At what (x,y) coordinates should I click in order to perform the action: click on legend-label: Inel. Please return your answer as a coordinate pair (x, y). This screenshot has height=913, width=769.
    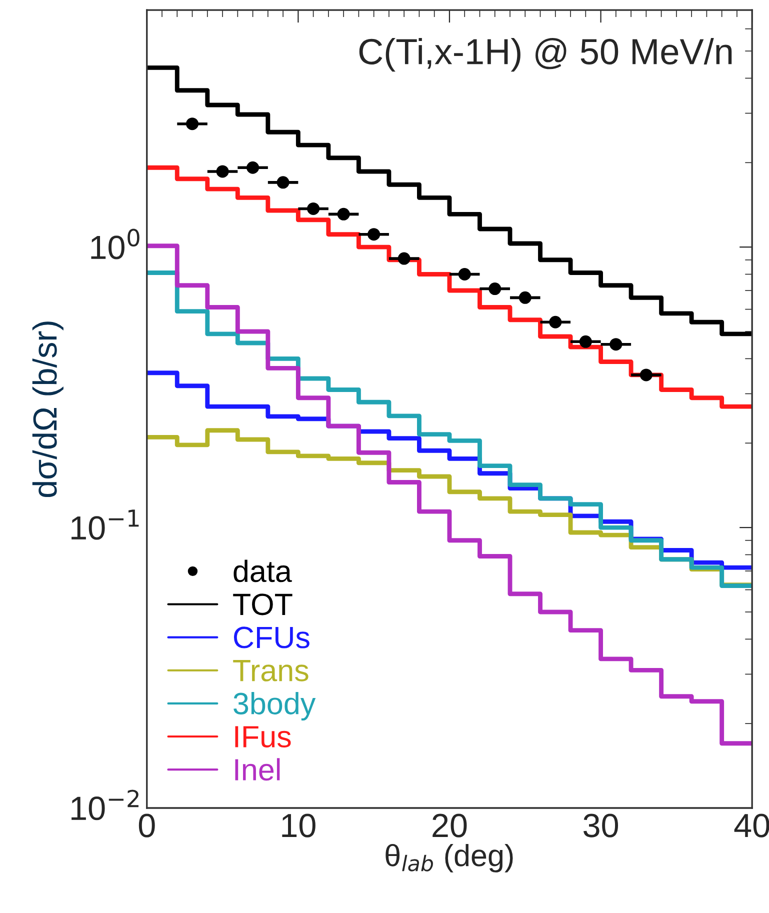
    Looking at the image, I should click on (257, 769).